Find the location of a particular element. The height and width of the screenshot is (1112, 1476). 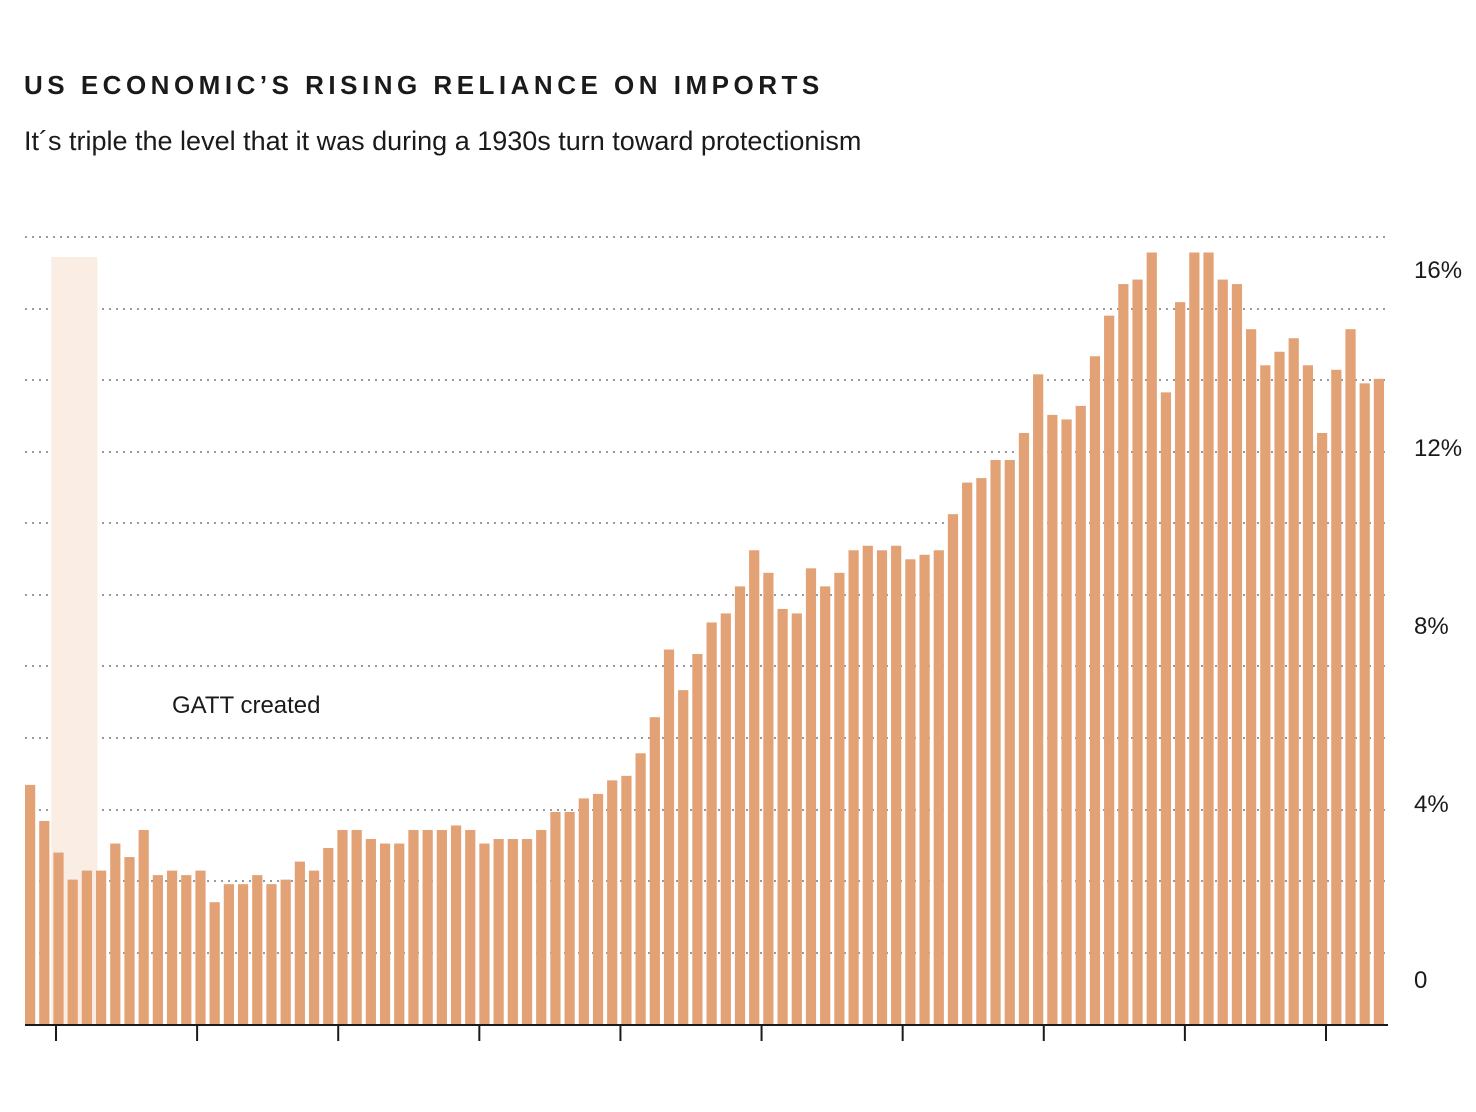

y-tick-label: 8% is located at coordinates (1431, 626).